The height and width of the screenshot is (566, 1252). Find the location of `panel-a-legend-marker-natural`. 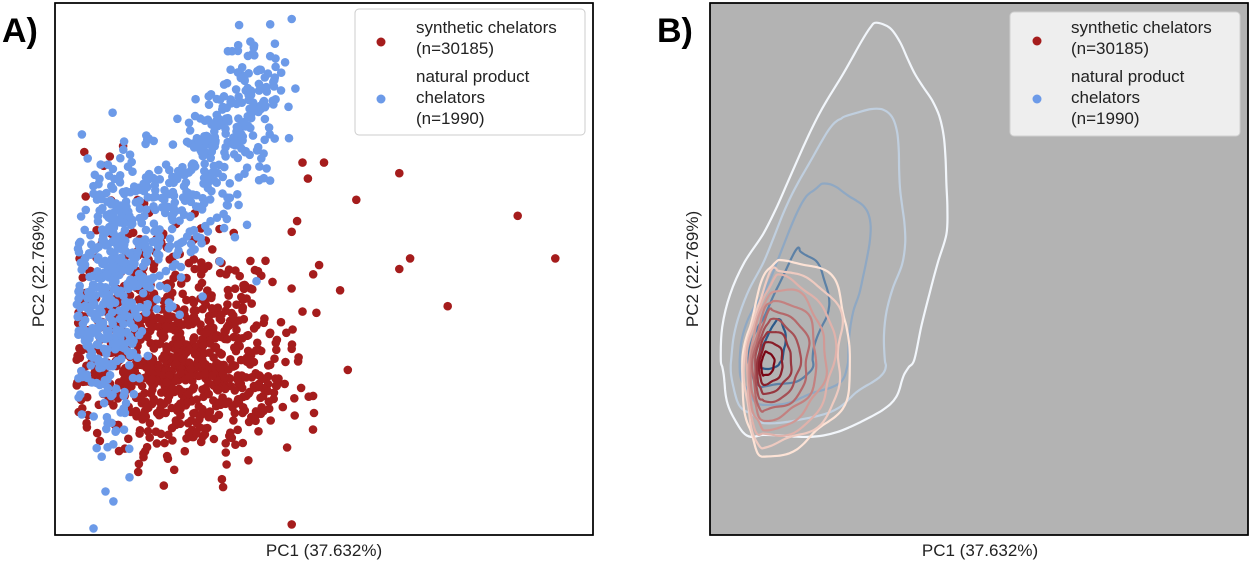

panel-a-legend-marker-natural is located at coordinates (381, 99).